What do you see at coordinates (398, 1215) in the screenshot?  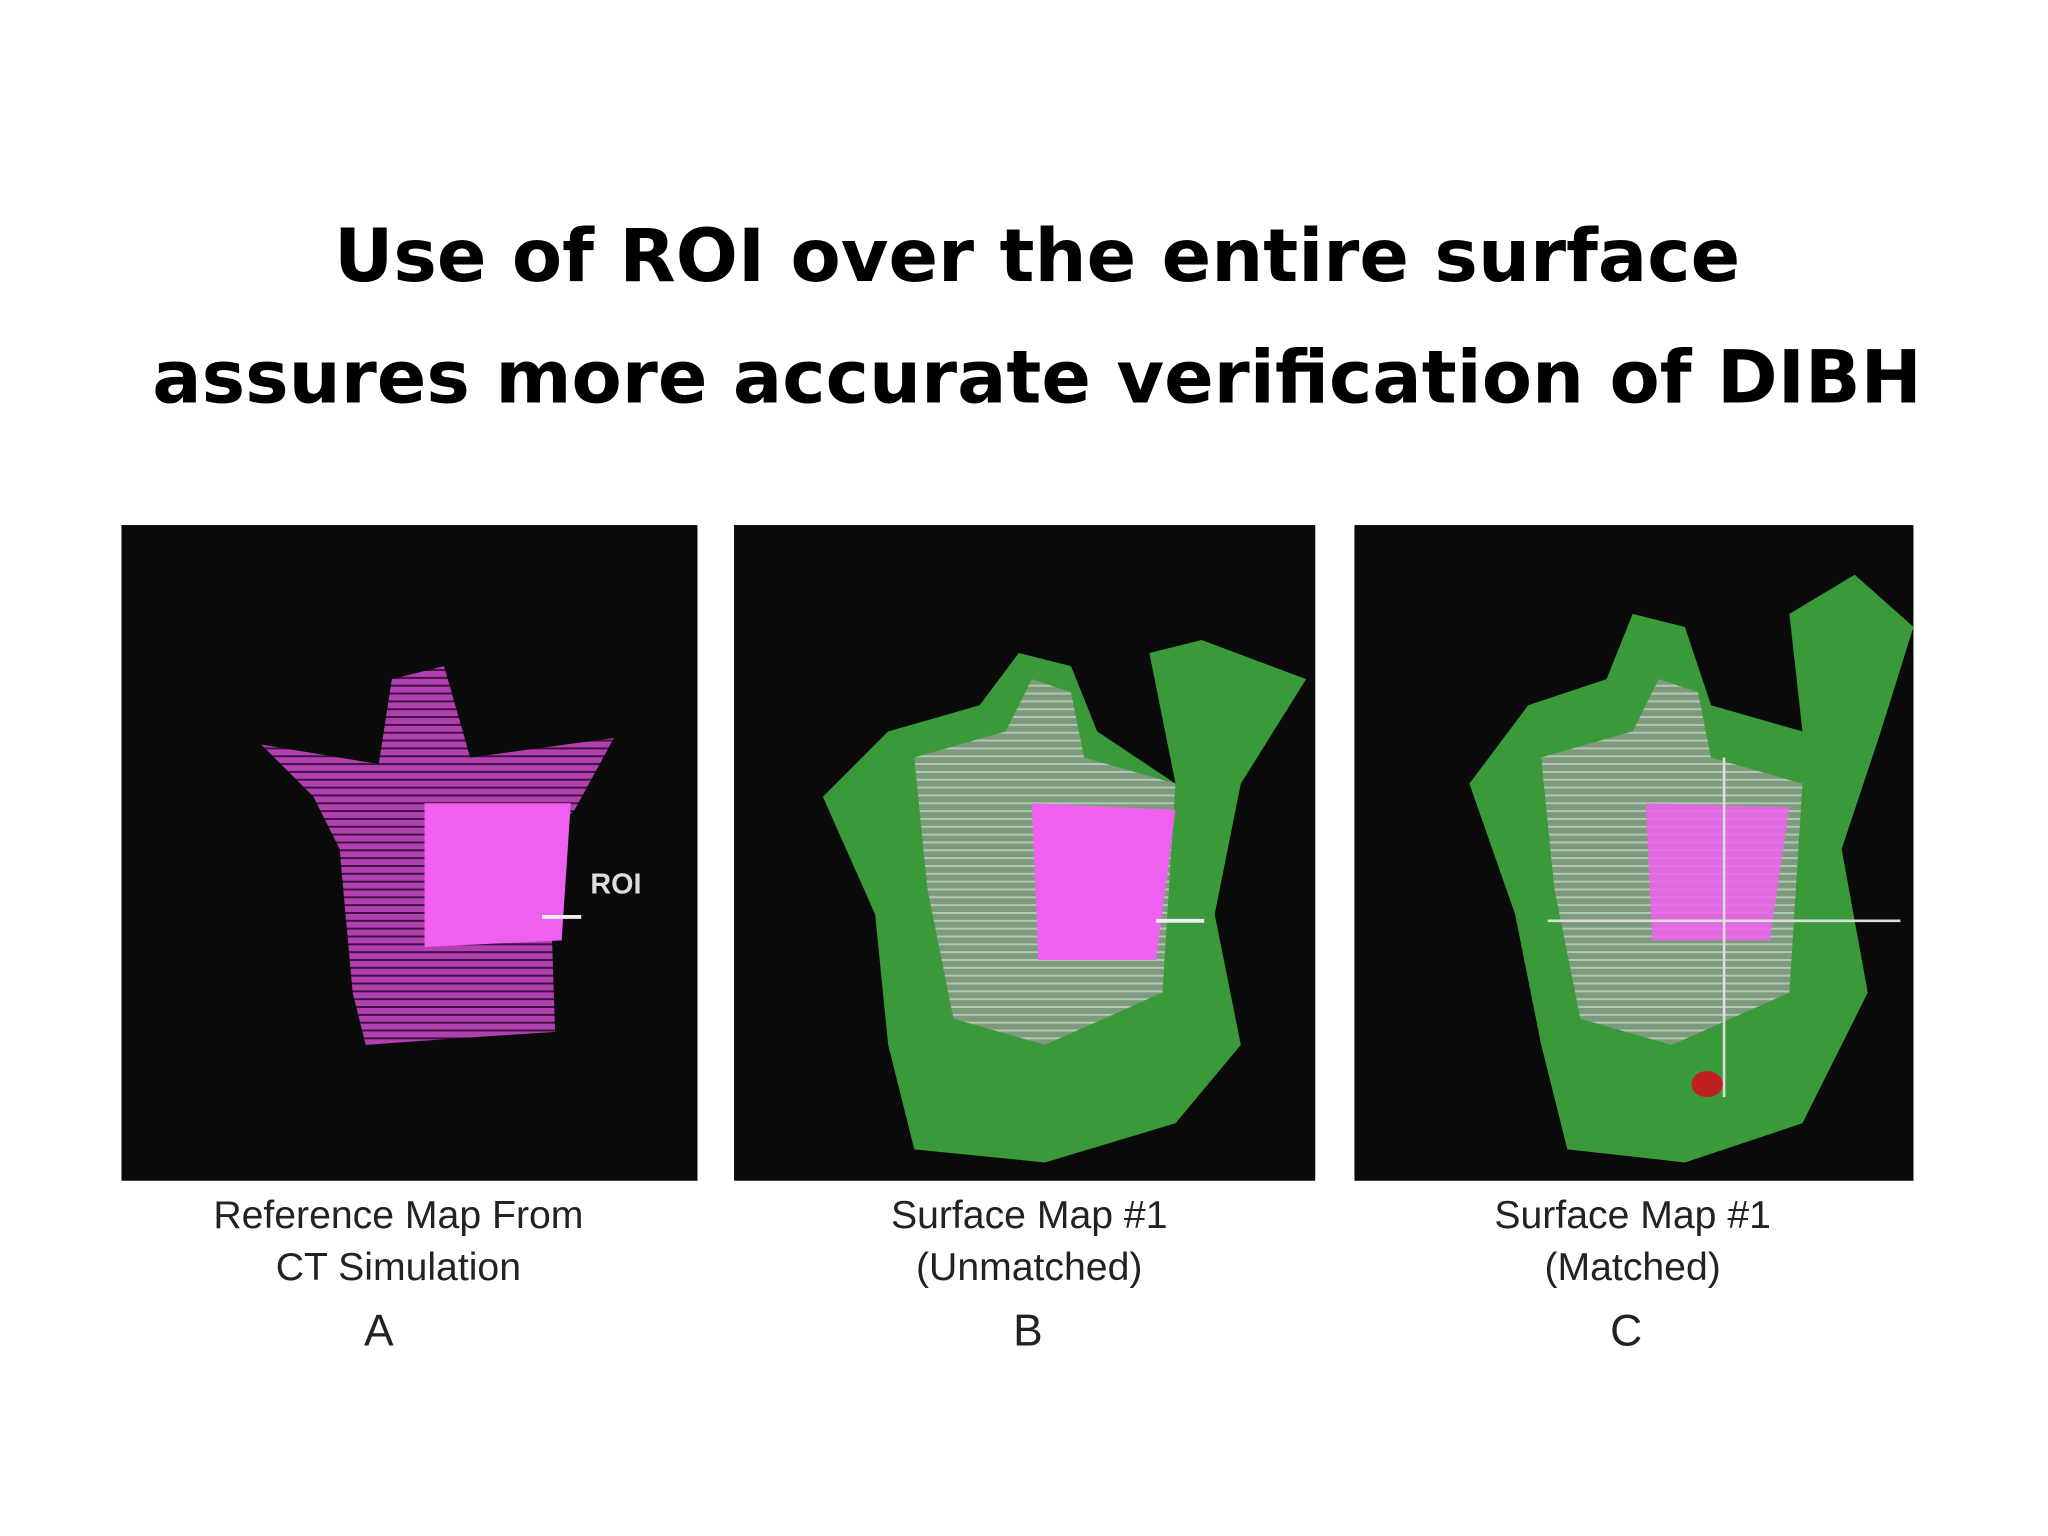 I see `caption-line: Reference Map From` at bounding box center [398, 1215].